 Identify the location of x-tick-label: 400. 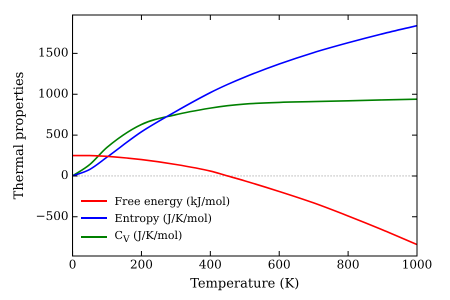
(210, 264).